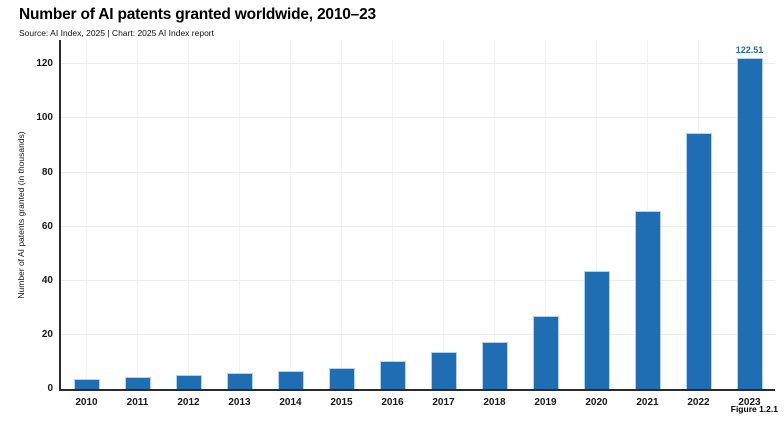 Image resolution: width=784 pixels, height=427 pixels. What do you see at coordinates (47, 334) in the screenshot?
I see `y-tick-label-20: 20` at bounding box center [47, 334].